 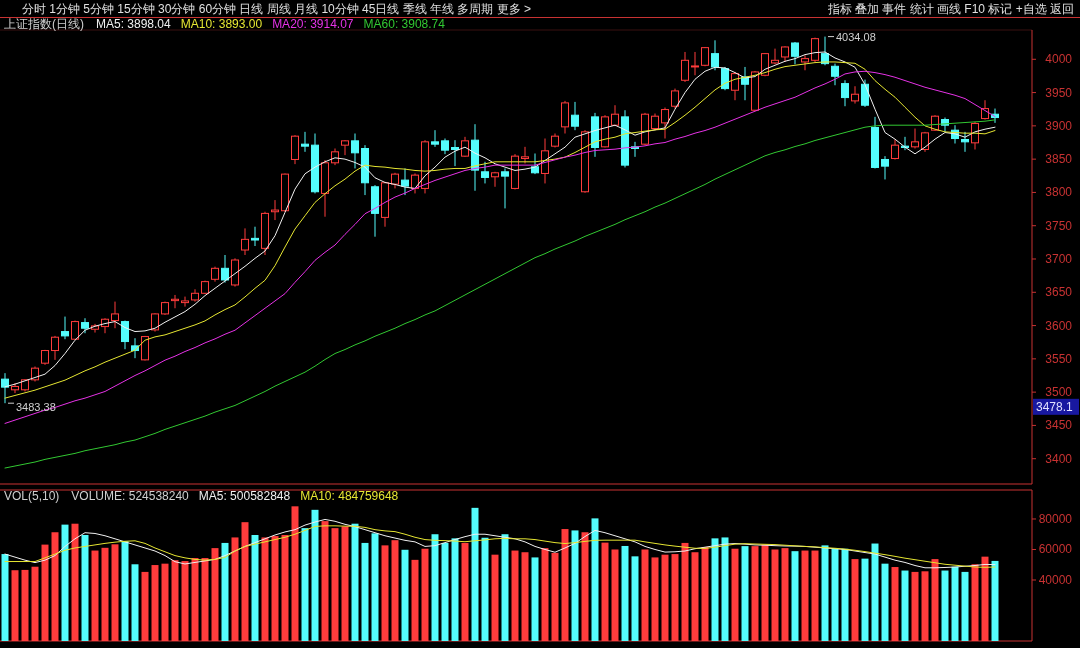 I want to click on text: MA10: 3893.00, so click(x=221, y=24).